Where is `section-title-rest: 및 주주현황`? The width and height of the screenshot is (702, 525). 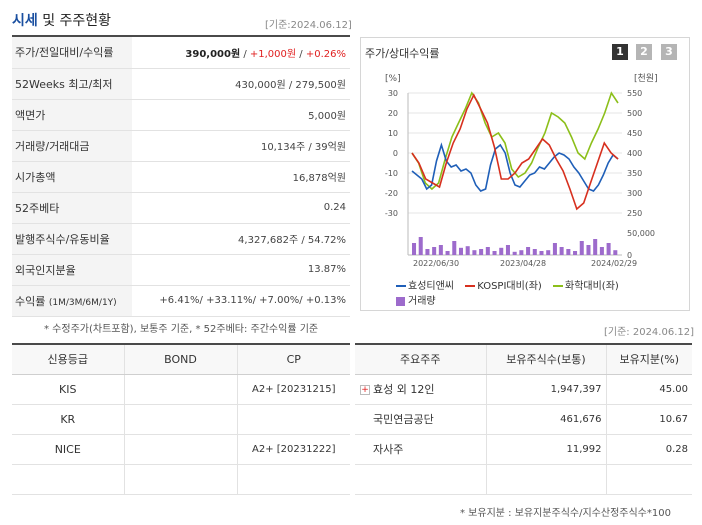
section-title-rest: 및 주주현황 is located at coordinates (74, 21).